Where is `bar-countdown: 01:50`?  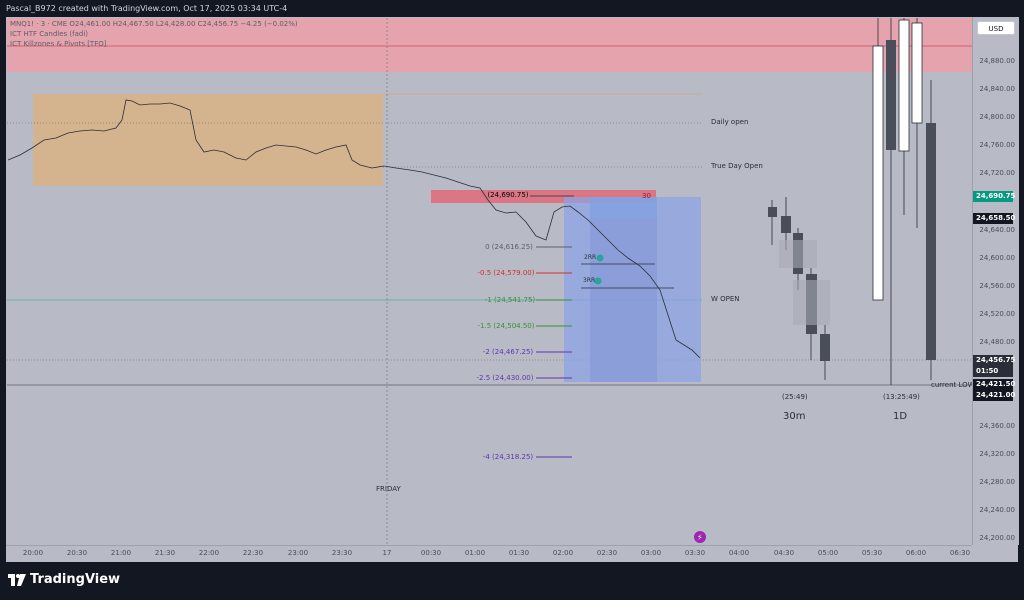 bar-countdown: 01:50 is located at coordinates (993, 371).